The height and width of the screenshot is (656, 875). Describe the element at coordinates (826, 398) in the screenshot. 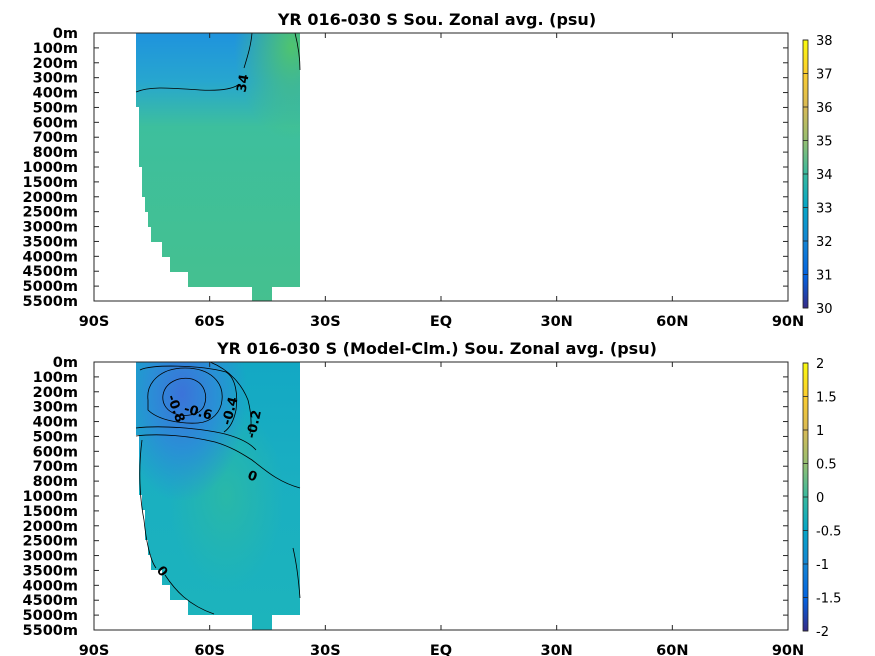

I see `colorbar-tick-label: 1.5` at that location.